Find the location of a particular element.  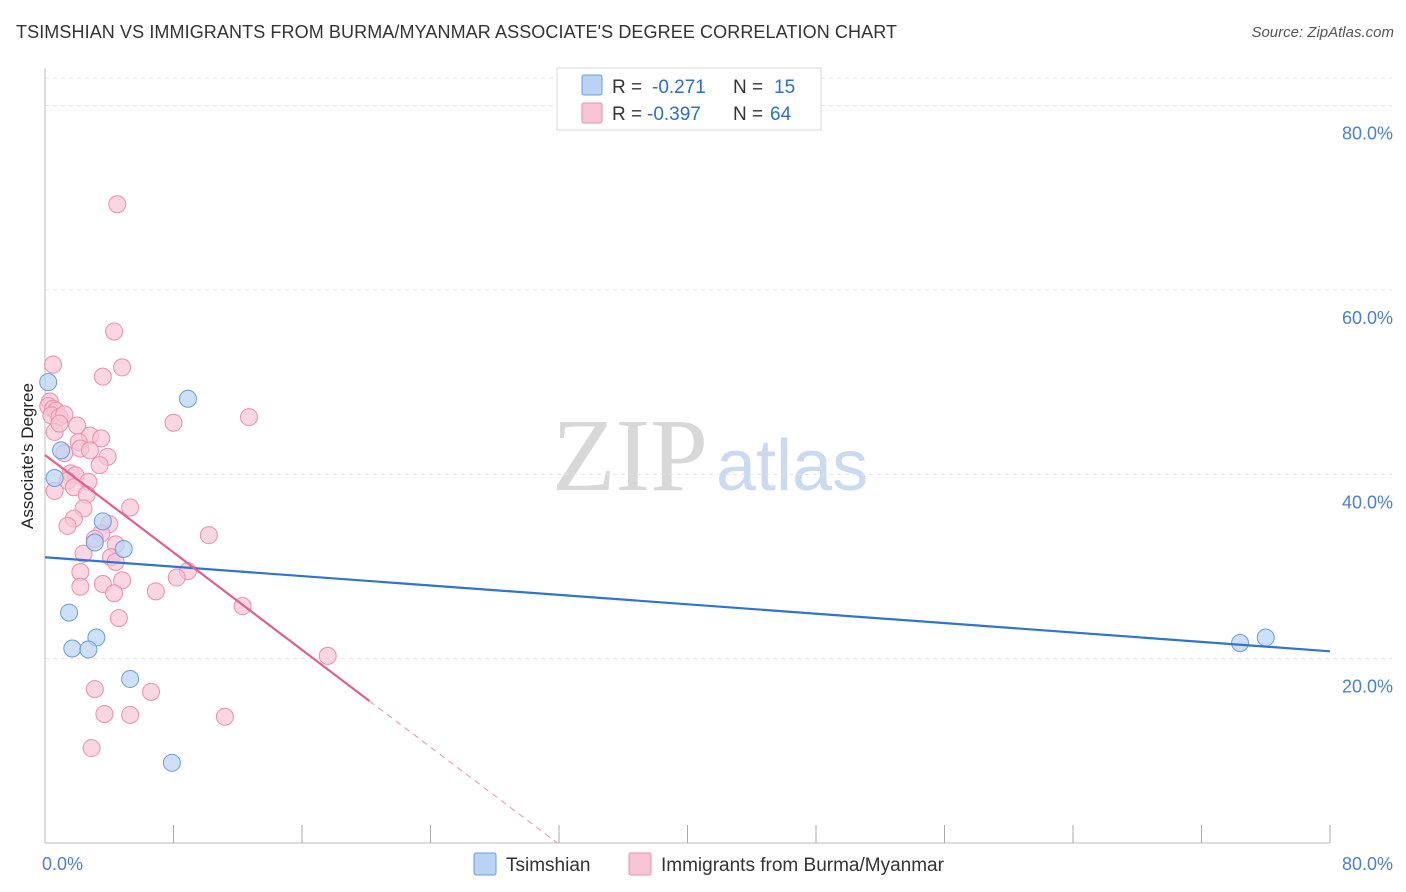

trend-line-tsimshian is located at coordinates (687, 604).